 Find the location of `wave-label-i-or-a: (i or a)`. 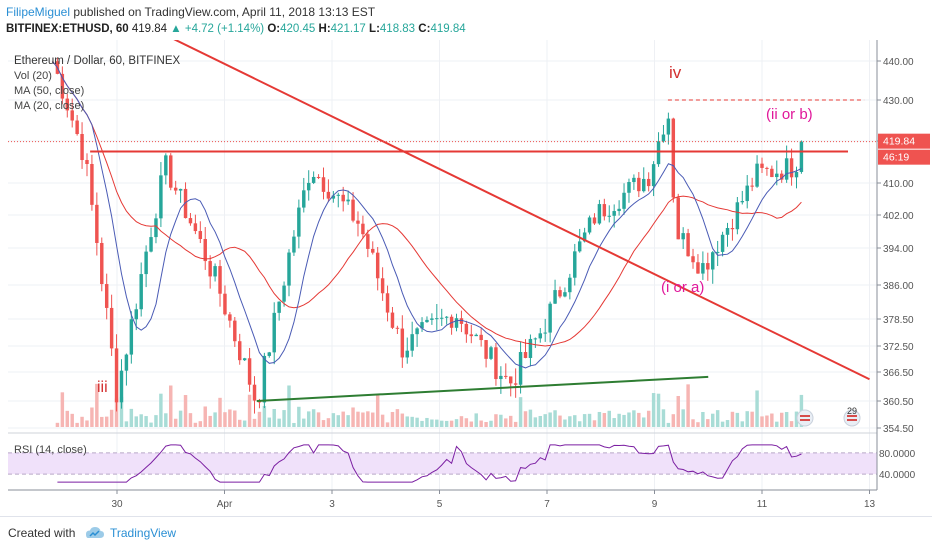

wave-label-i-or-a: (i or a) is located at coordinates (682, 287).